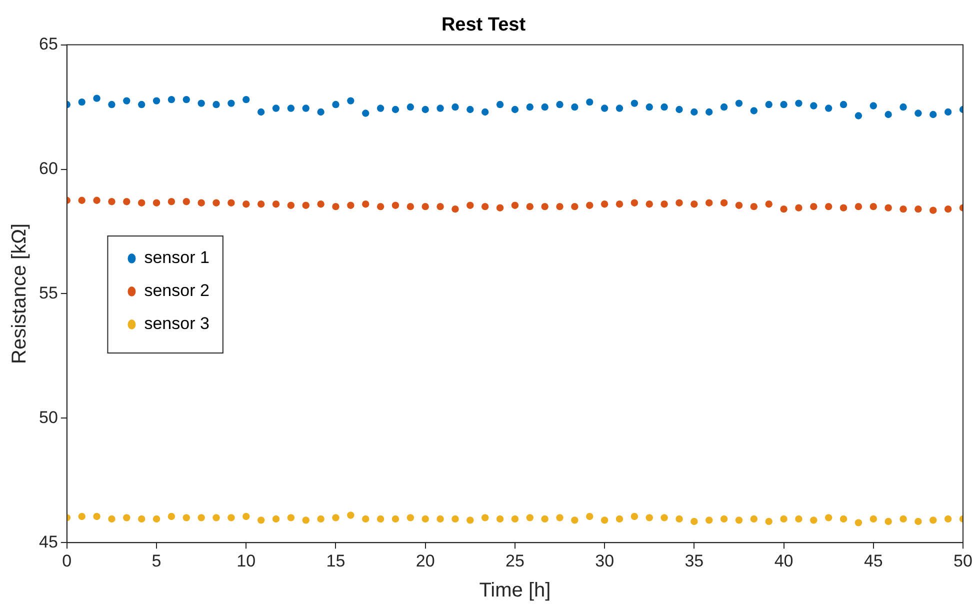 This screenshot has height=607, width=977. Describe the element at coordinates (694, 560) in the screenshot. I see `x-tick-label: 35` at that location.